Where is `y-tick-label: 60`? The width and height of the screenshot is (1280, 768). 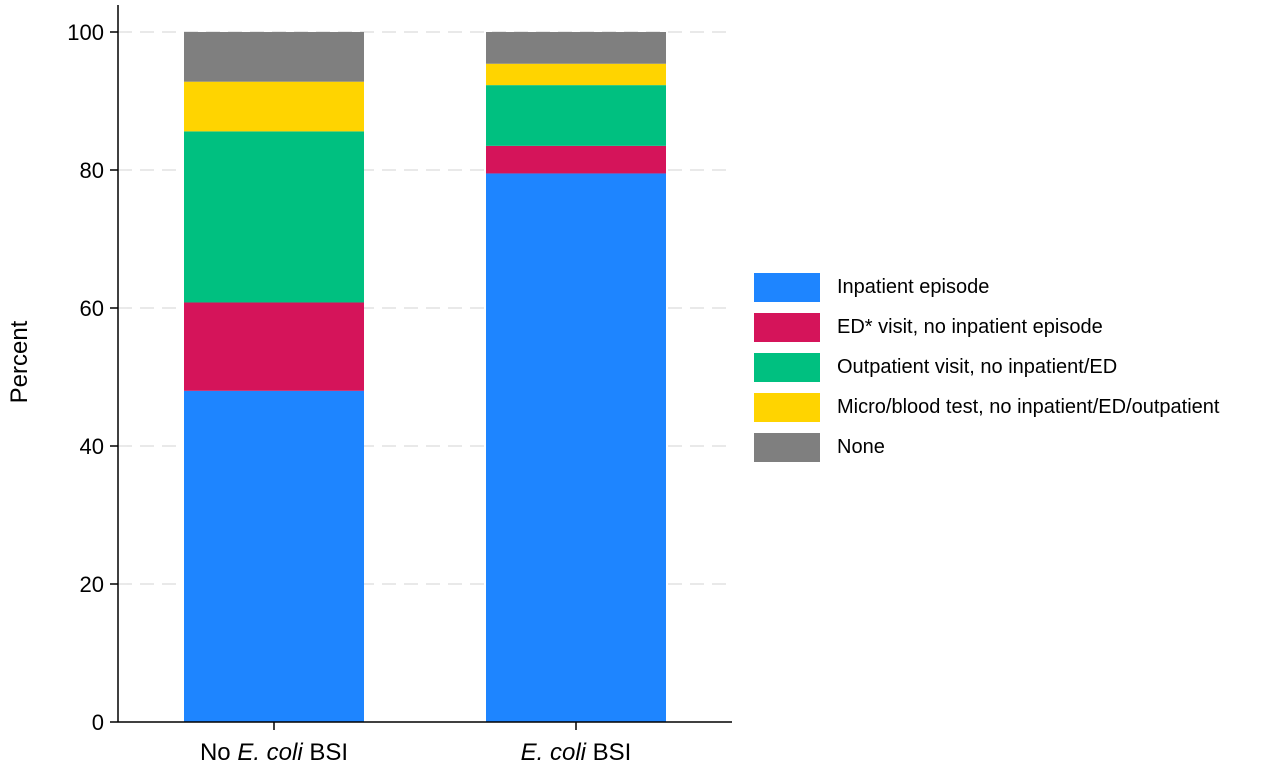
y-tick-label: 60 is located at coordinates (92, 308).